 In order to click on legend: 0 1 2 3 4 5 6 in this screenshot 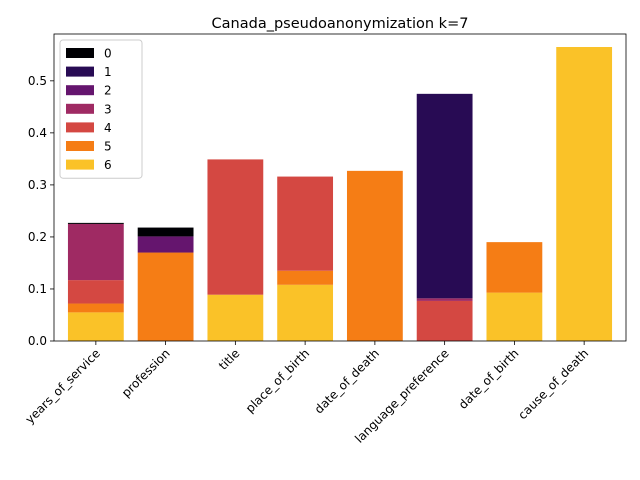, I will do `click(101, 109)`.